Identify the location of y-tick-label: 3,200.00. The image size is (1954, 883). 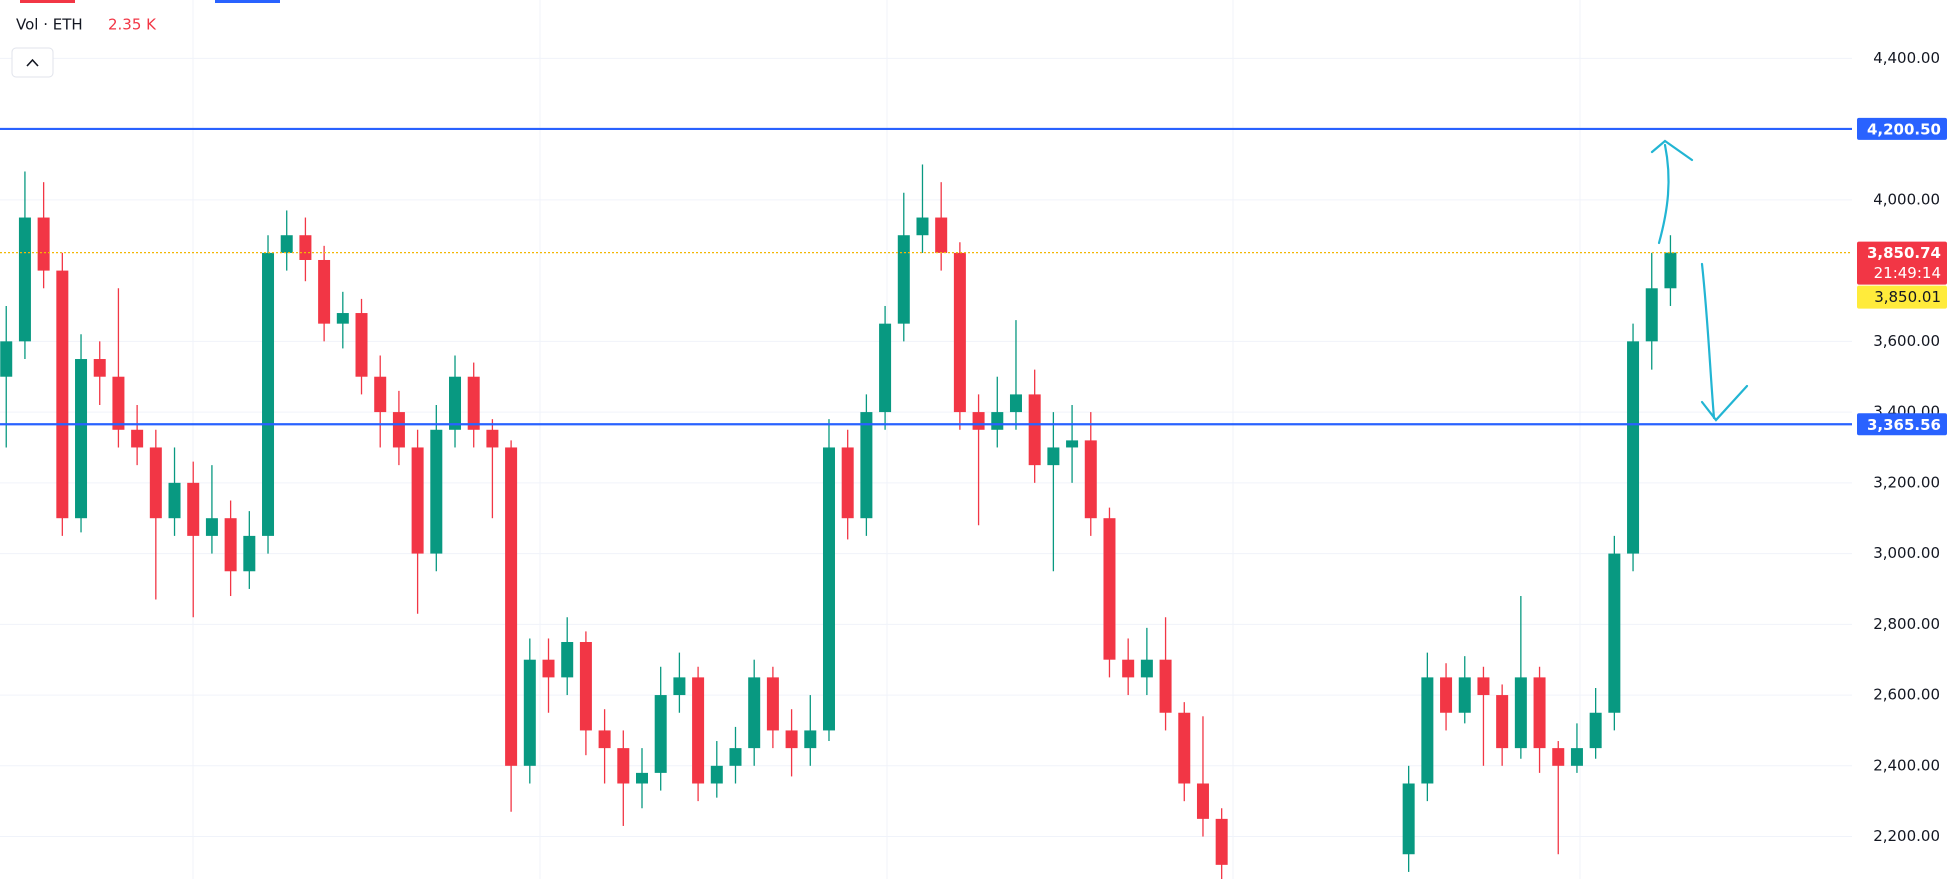
(1906, 482).